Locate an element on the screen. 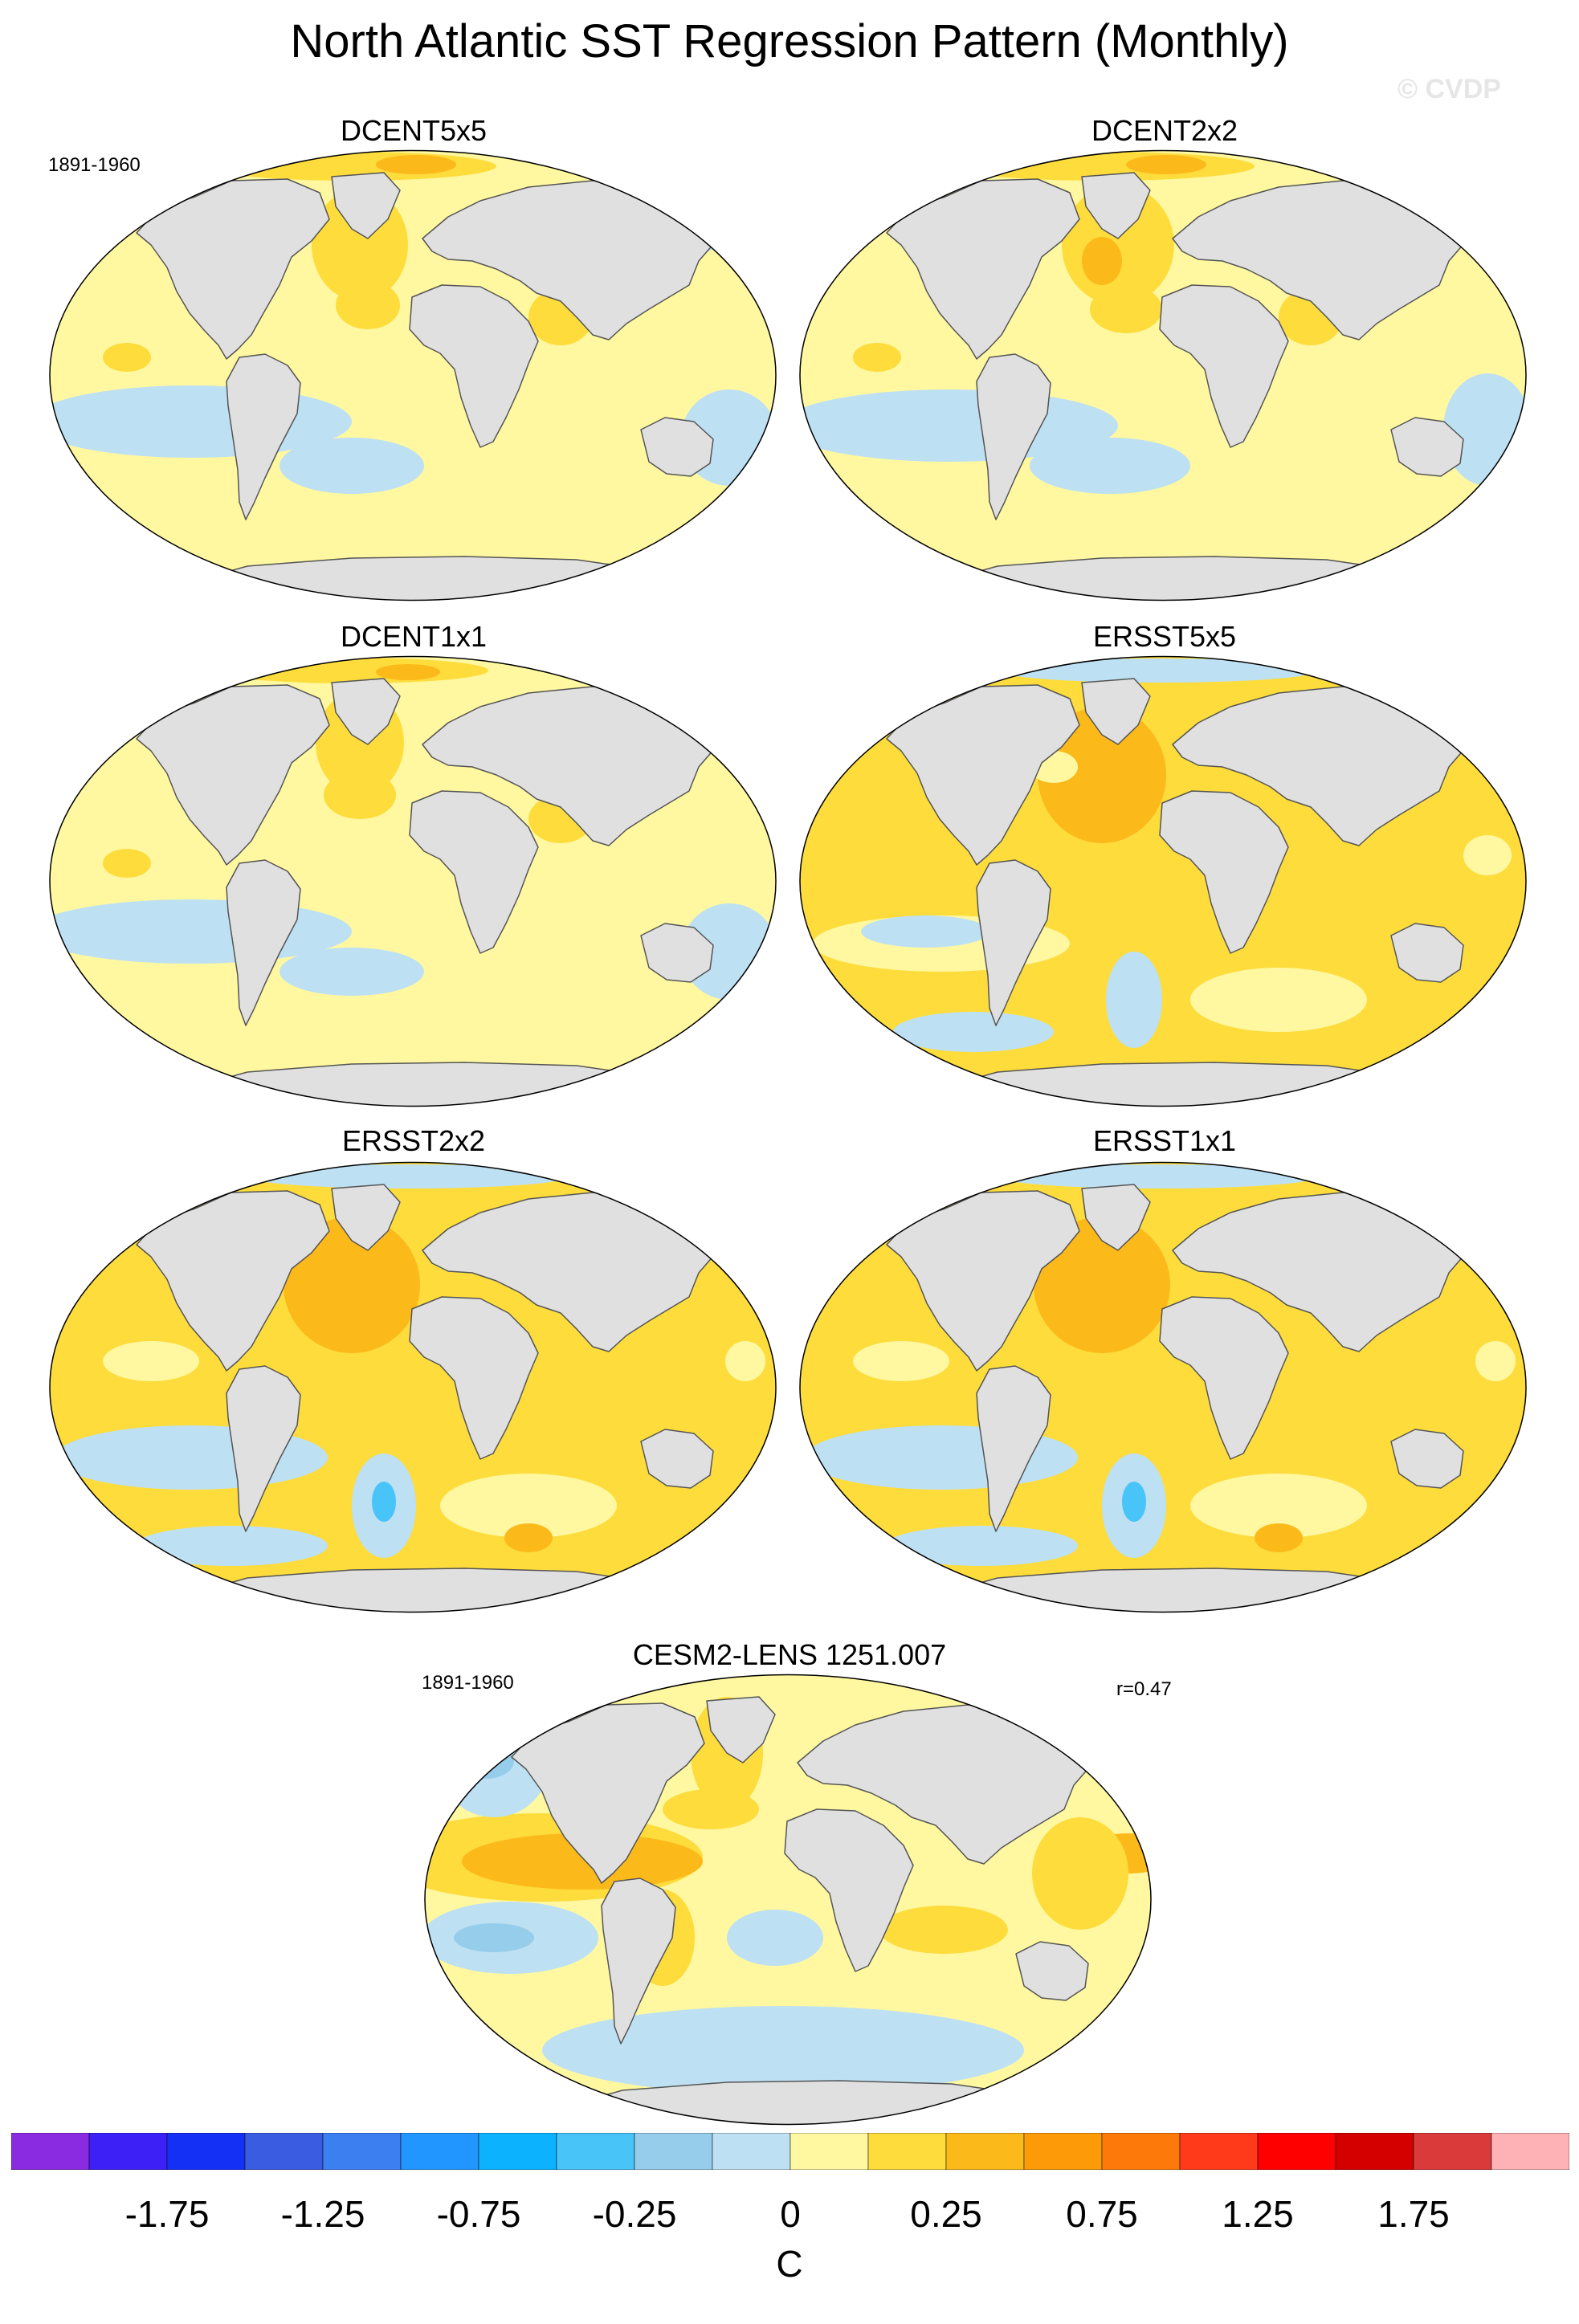 This screenshot has height=2324, width=1579. map-ersst5x5 is located at coordinates (1163, 881).